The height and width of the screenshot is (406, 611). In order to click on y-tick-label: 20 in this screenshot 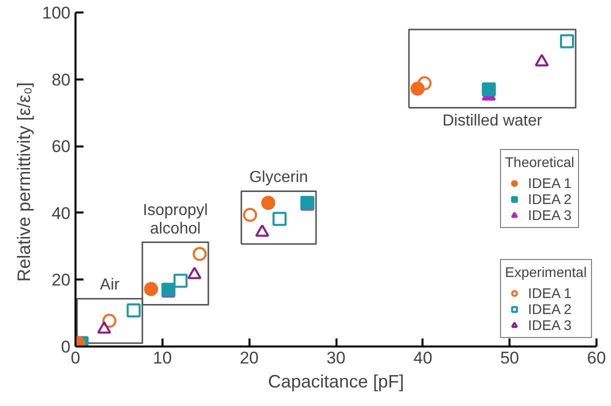, I will do `click(61, 280)`.